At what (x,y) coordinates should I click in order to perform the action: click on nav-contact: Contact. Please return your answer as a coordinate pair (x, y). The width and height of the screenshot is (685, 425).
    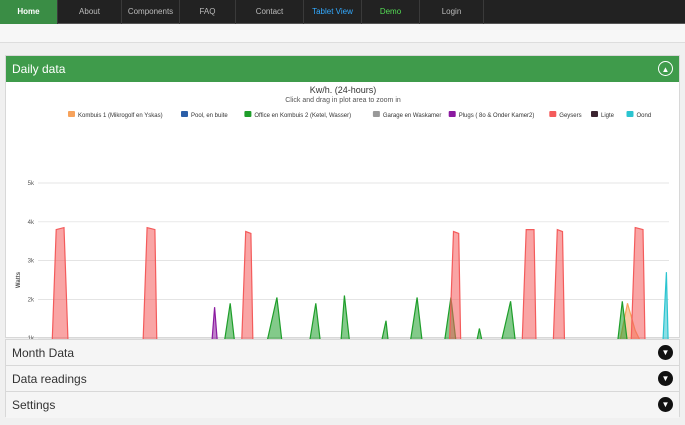
    Looking at the image, I should click on (270, 12).